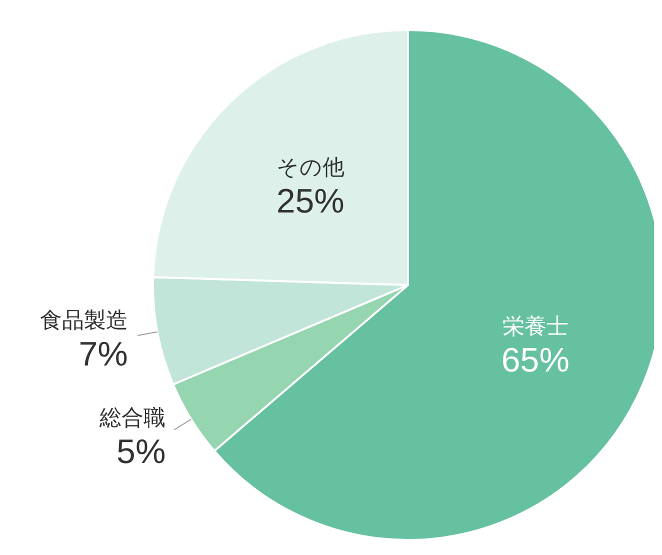  Describe the element at coordinates (310, 201) in the screenshot. I see `data-label: 25%` at that location.